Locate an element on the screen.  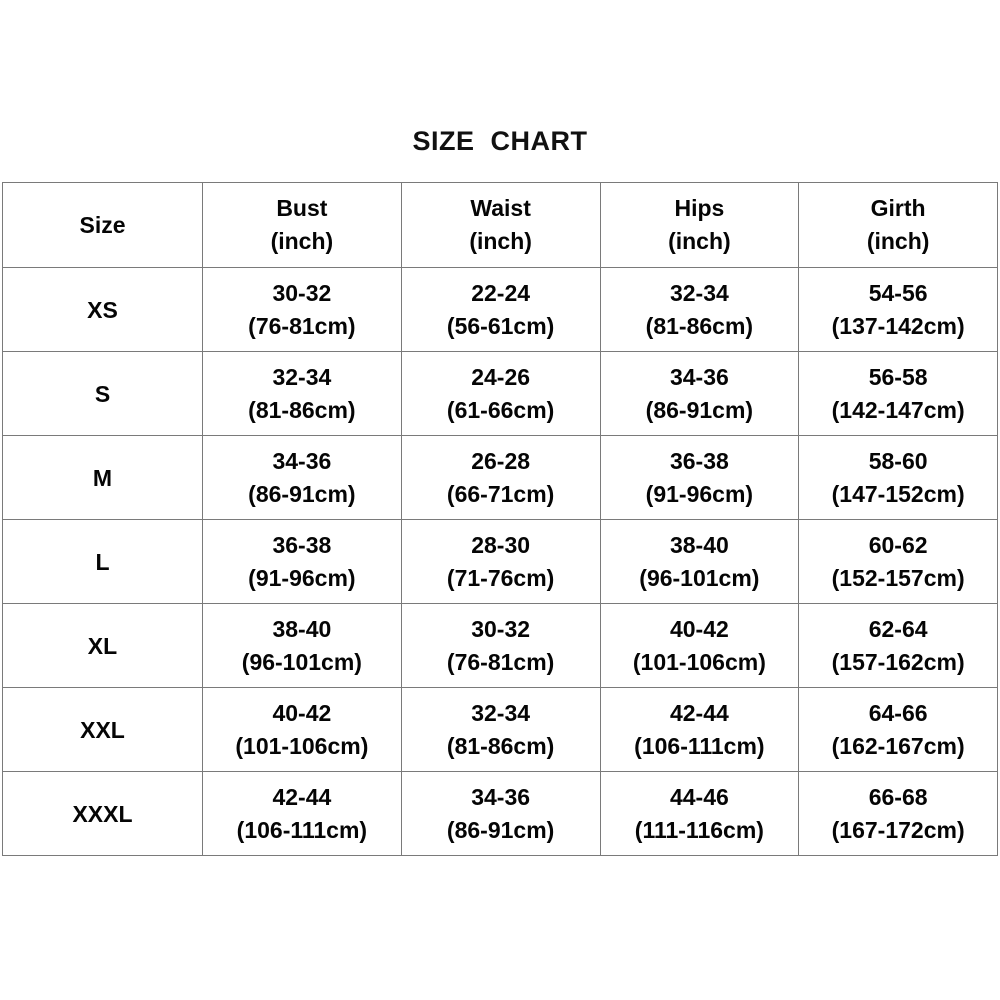
cell-size: L is located at coordinates (102, 561).